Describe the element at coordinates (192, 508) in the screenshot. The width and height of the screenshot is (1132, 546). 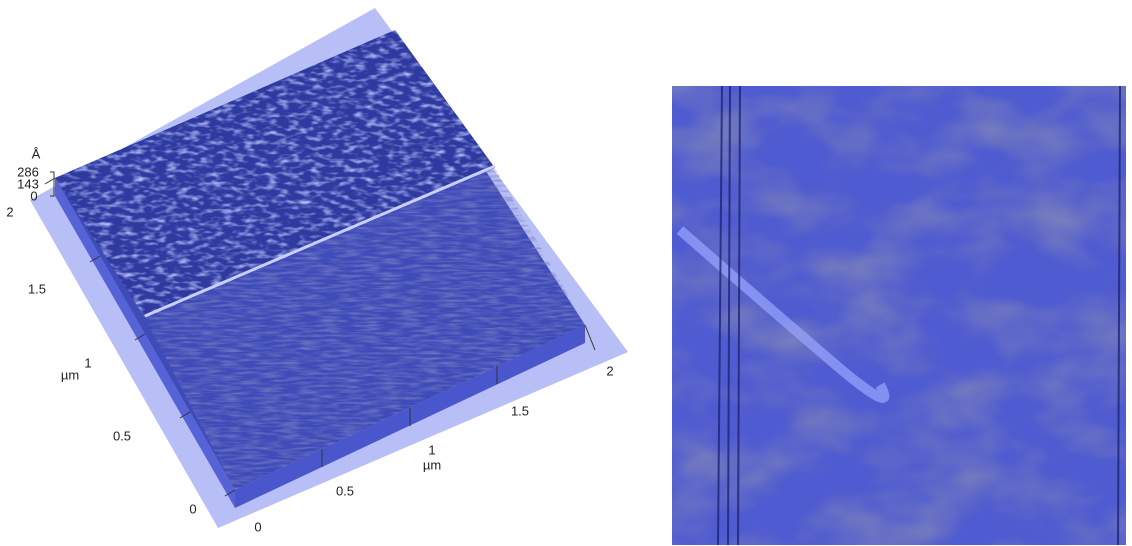
I see `y-tick-label: 0` at that location.